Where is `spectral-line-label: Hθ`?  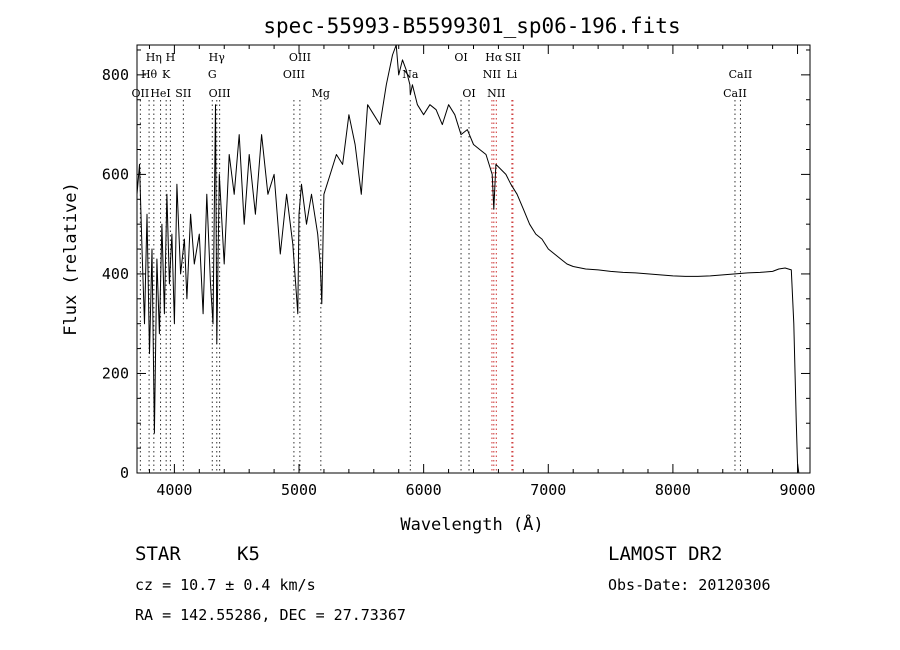 spectral-line-label: Hθ is located at coordinates (149, 74).